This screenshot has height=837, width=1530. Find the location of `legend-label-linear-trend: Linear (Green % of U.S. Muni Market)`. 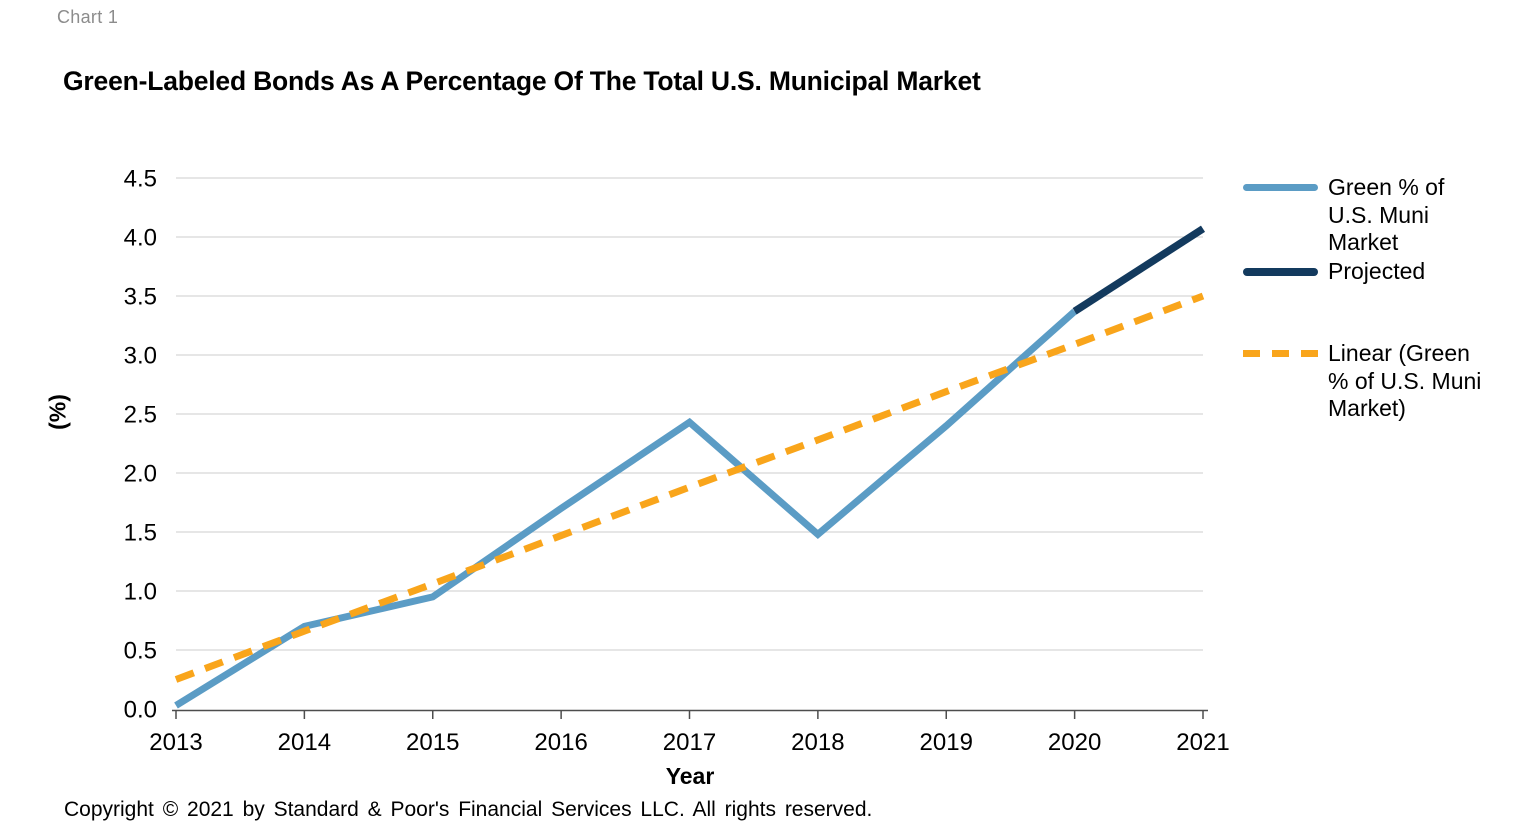

legend-label-linear-trend: Linear (Green % of U.S. Muni Market) is located at coordinates (1405, 380).